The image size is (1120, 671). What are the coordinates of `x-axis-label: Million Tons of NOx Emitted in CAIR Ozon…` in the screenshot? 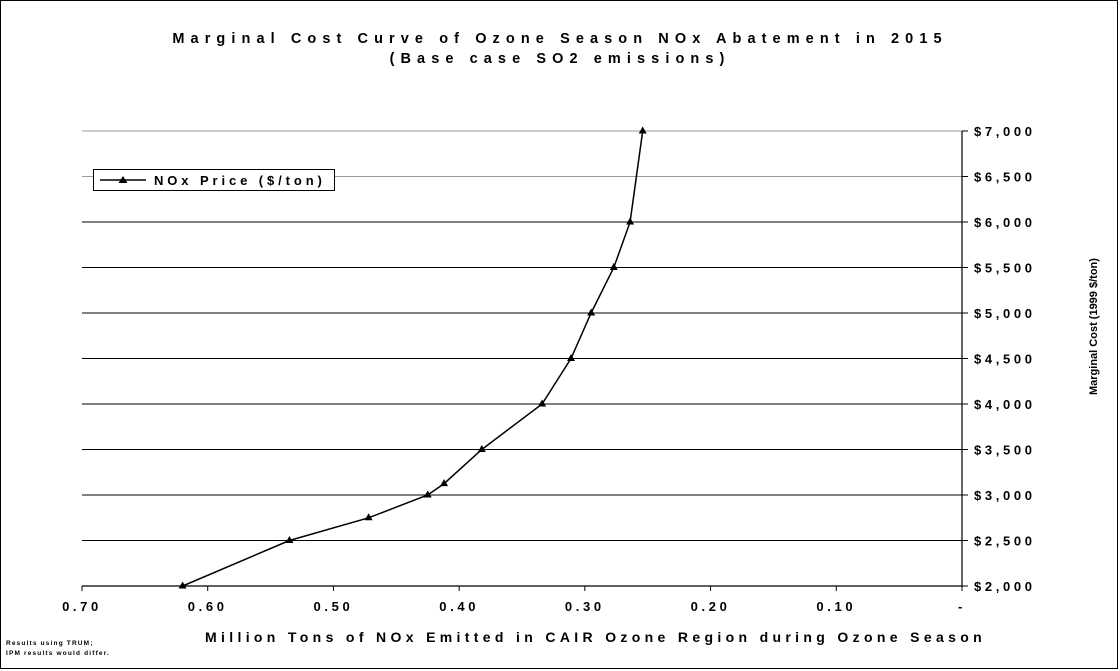 It's located at (595, 637).